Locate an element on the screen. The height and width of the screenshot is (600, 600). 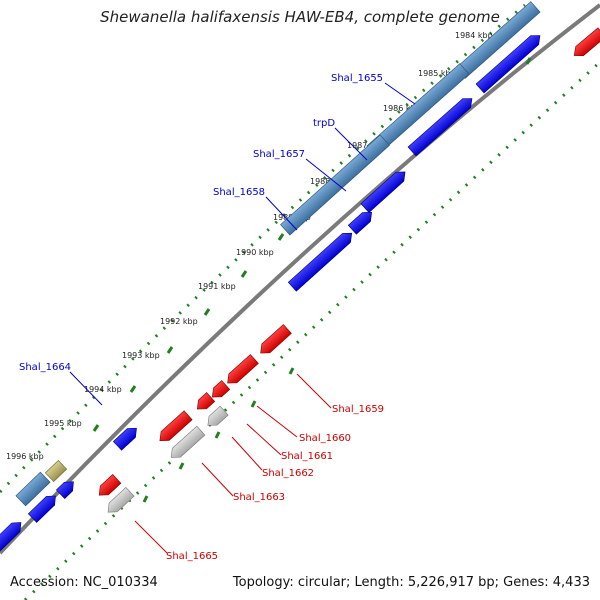
scale-label: 1996 kbp is located at coordinates (25, 456).